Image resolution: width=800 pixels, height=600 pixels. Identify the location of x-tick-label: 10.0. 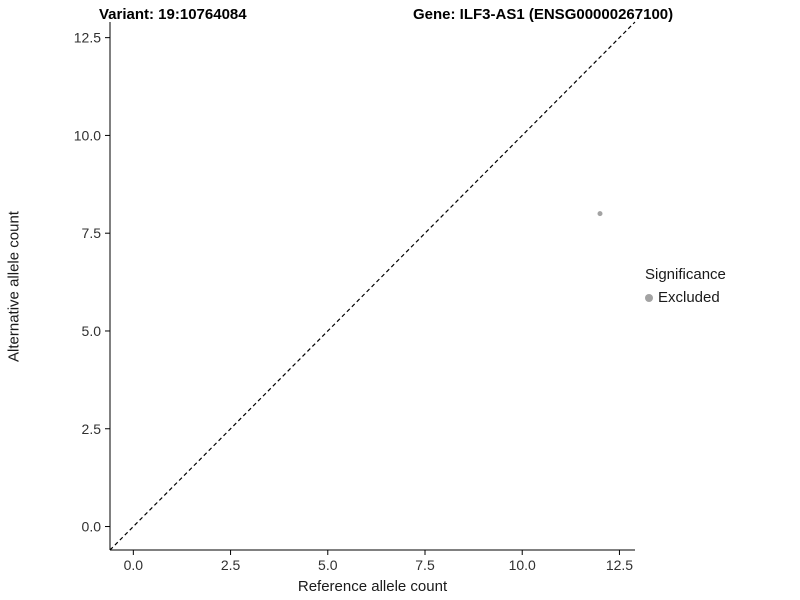
(522, 565).